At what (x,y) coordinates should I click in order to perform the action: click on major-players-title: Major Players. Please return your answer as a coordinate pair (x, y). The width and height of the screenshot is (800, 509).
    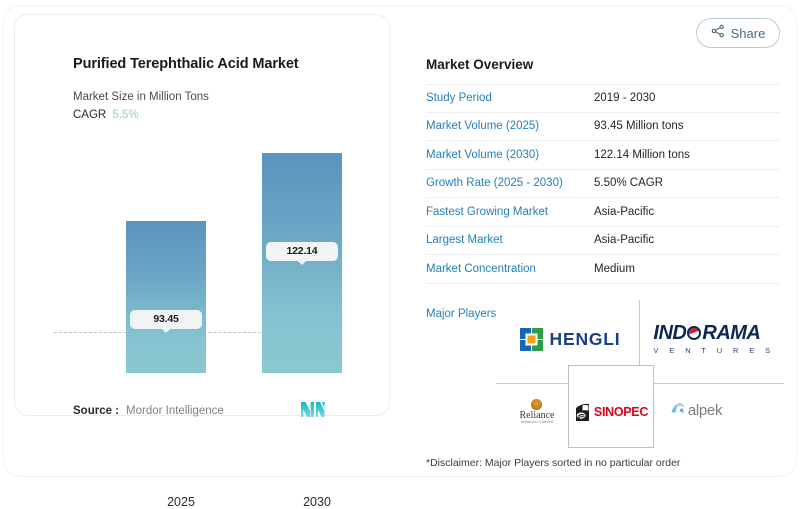
    Looking at the image, I should click on (461, 314).